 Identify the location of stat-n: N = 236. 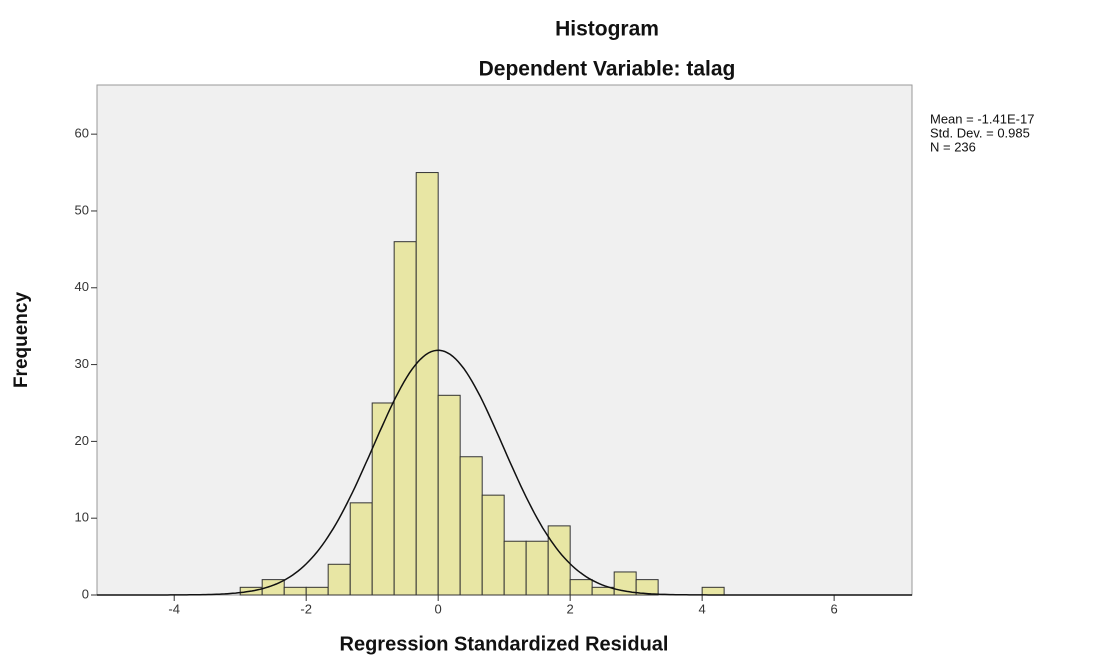
(953, 146).